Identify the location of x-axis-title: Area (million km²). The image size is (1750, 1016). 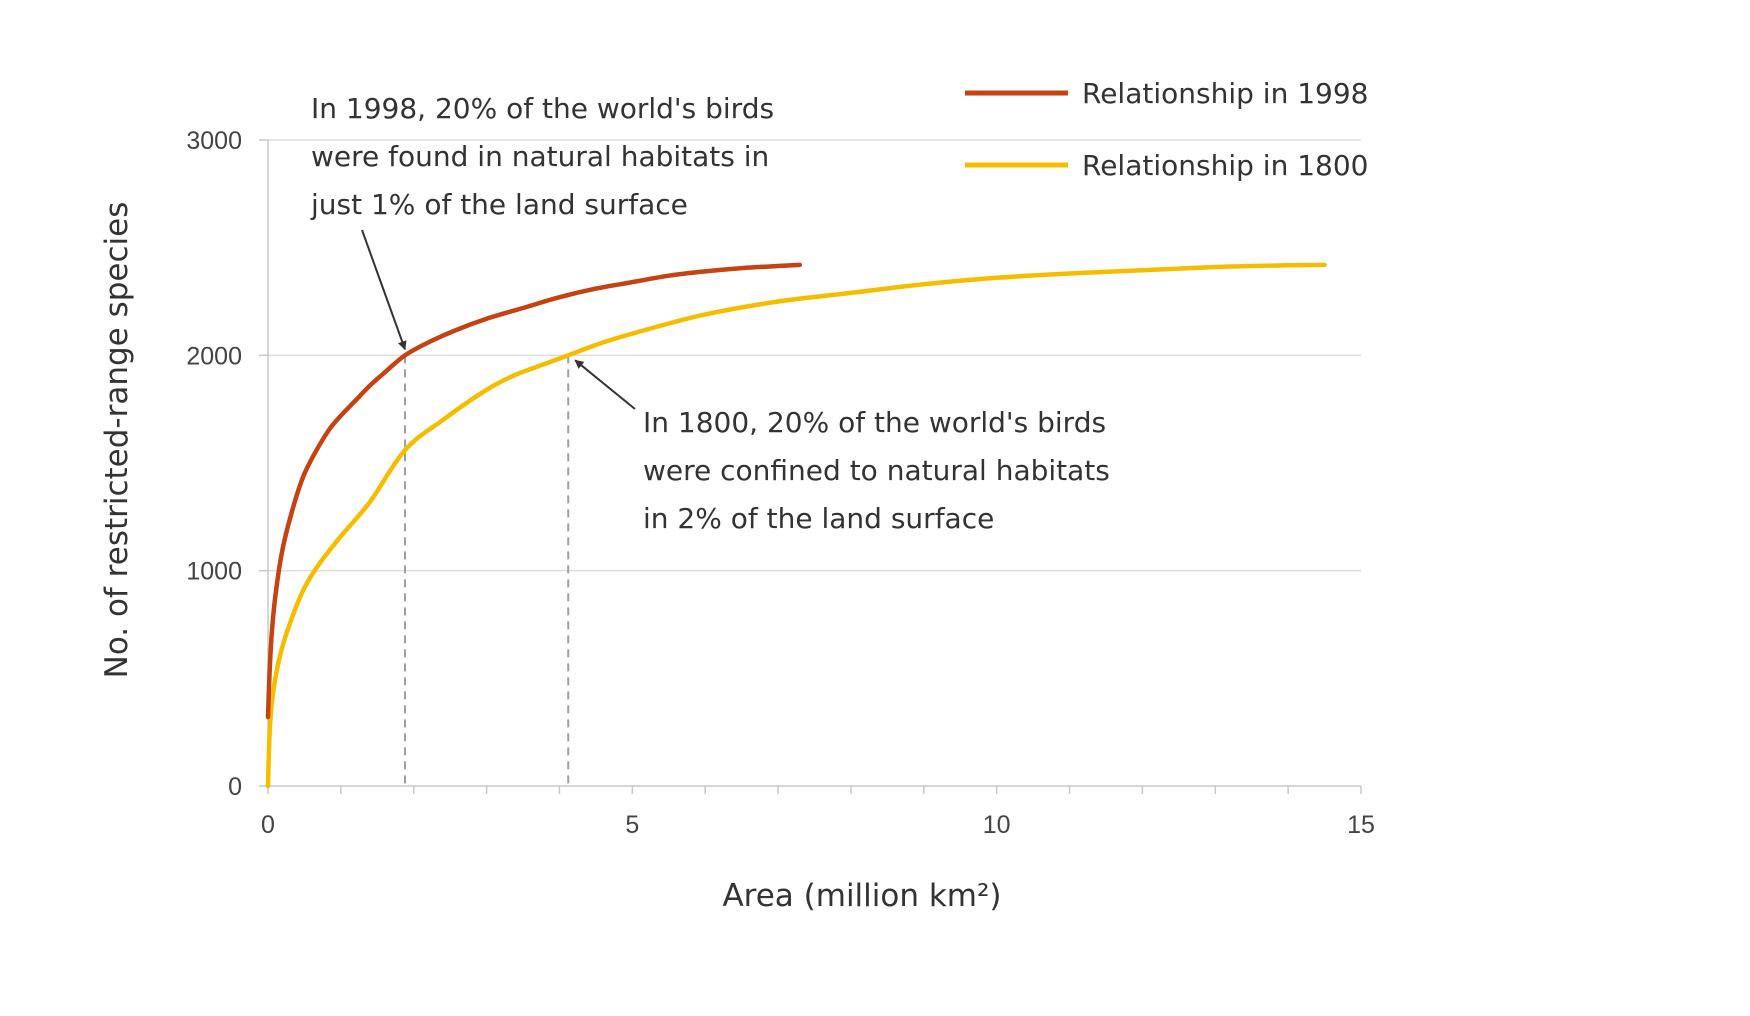
(861, 896).